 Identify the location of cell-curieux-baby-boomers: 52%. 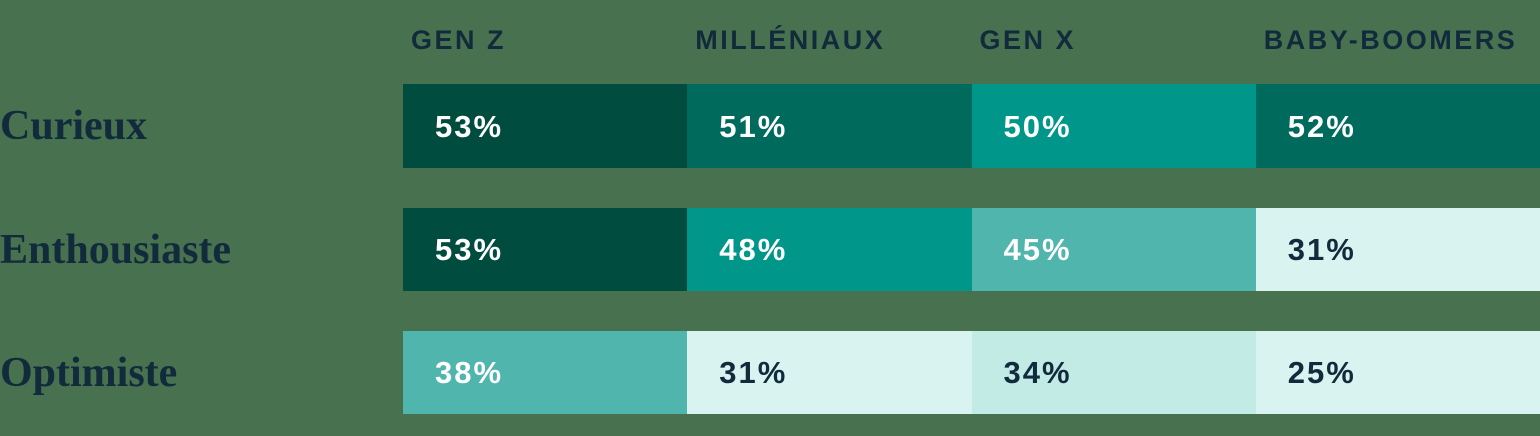
(1397, 126).